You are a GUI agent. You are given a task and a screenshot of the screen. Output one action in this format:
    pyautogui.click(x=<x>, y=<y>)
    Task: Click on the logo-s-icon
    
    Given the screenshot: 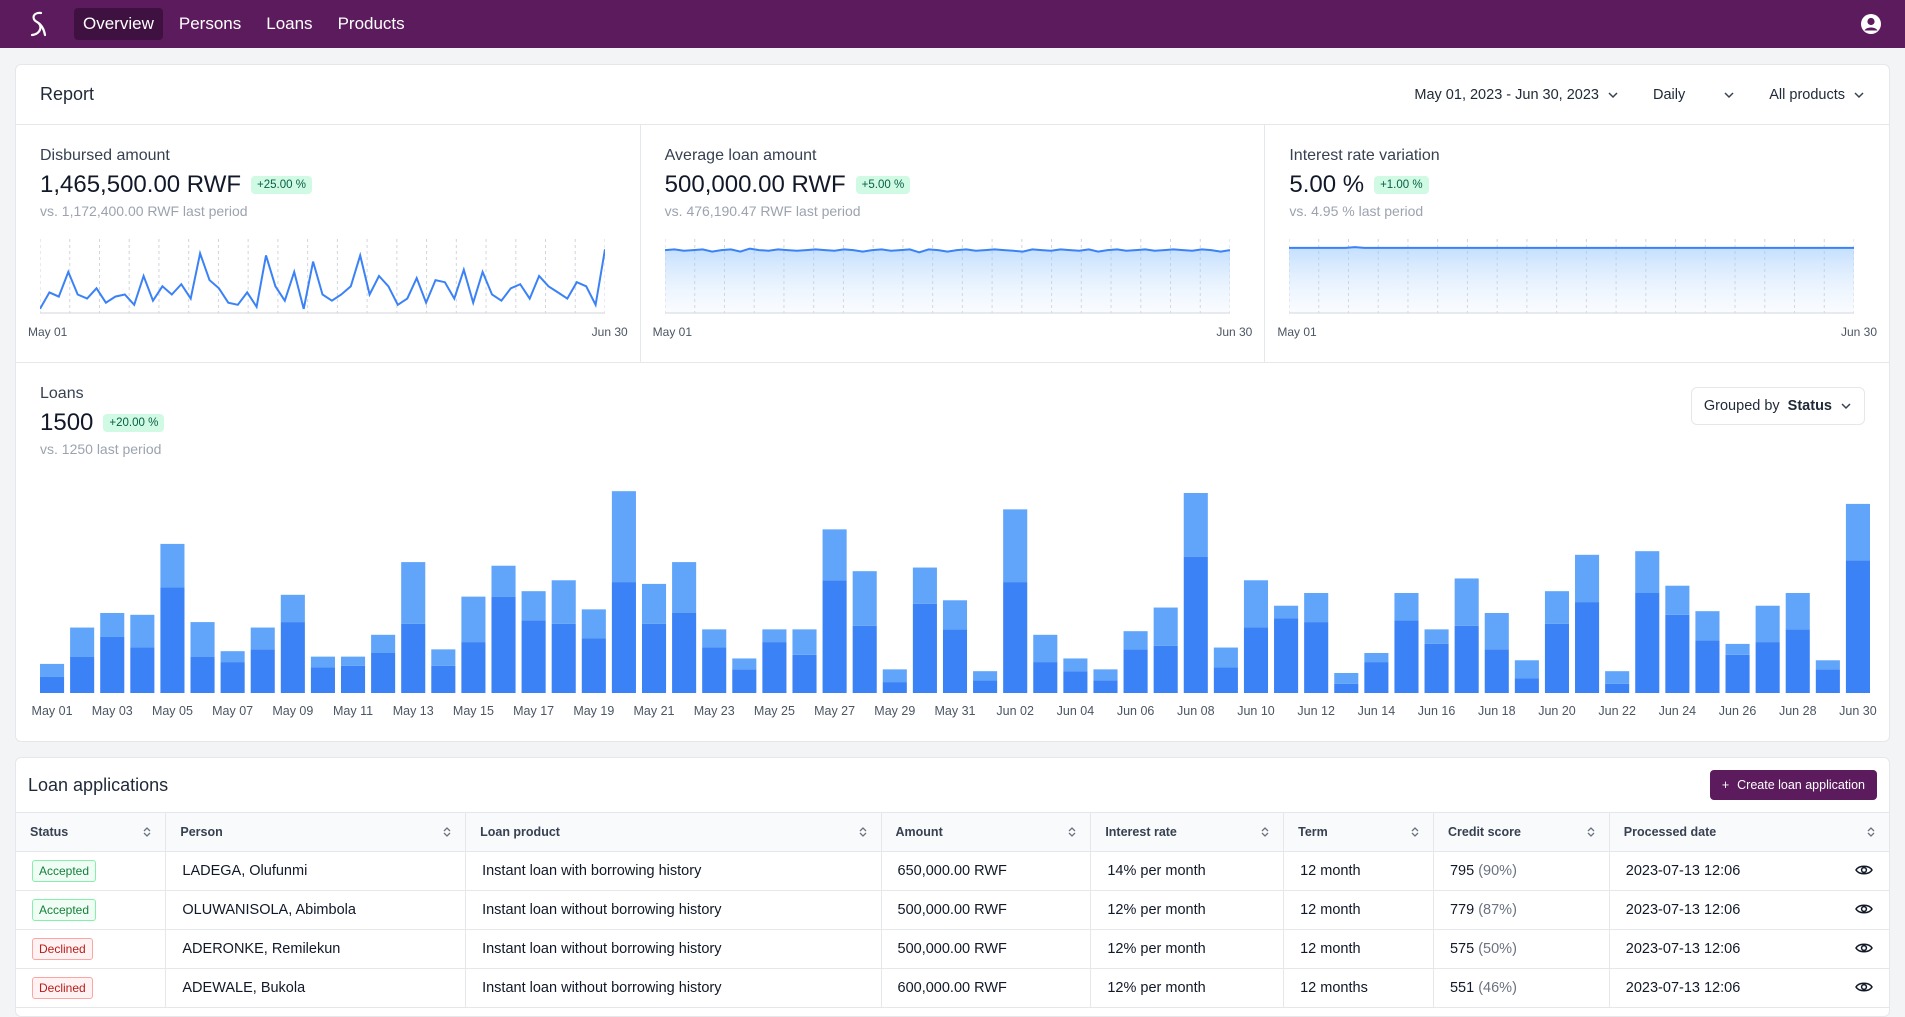 What is the action you would take?
    pyautogui.click(x=37, y=24)
    